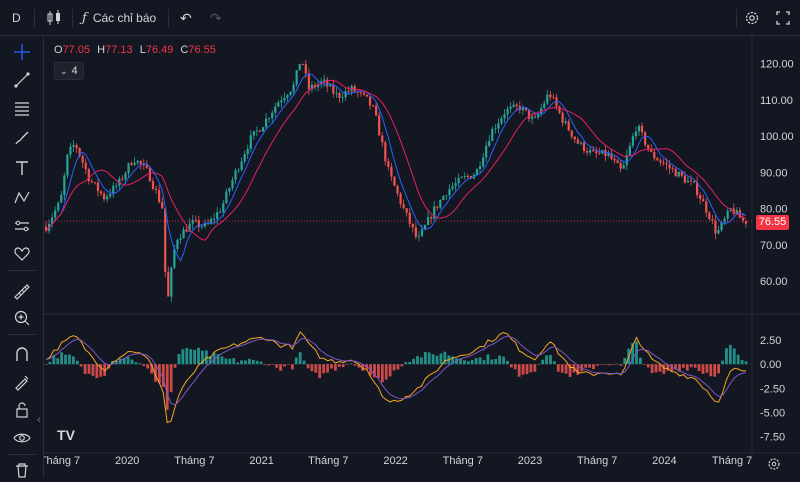 This screenshot has width=800, height=482. I want to click on time-tick-label: Tháng 7, so click(732, 461).